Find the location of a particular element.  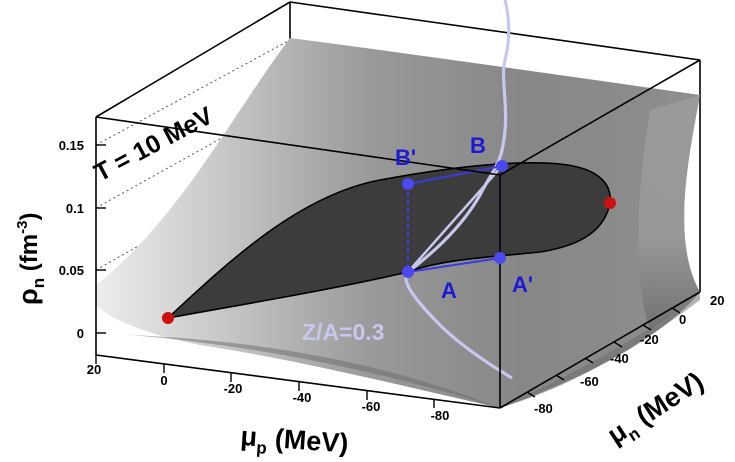

y-axis-title: μn (MeV) is located at coordinates (657, 410).